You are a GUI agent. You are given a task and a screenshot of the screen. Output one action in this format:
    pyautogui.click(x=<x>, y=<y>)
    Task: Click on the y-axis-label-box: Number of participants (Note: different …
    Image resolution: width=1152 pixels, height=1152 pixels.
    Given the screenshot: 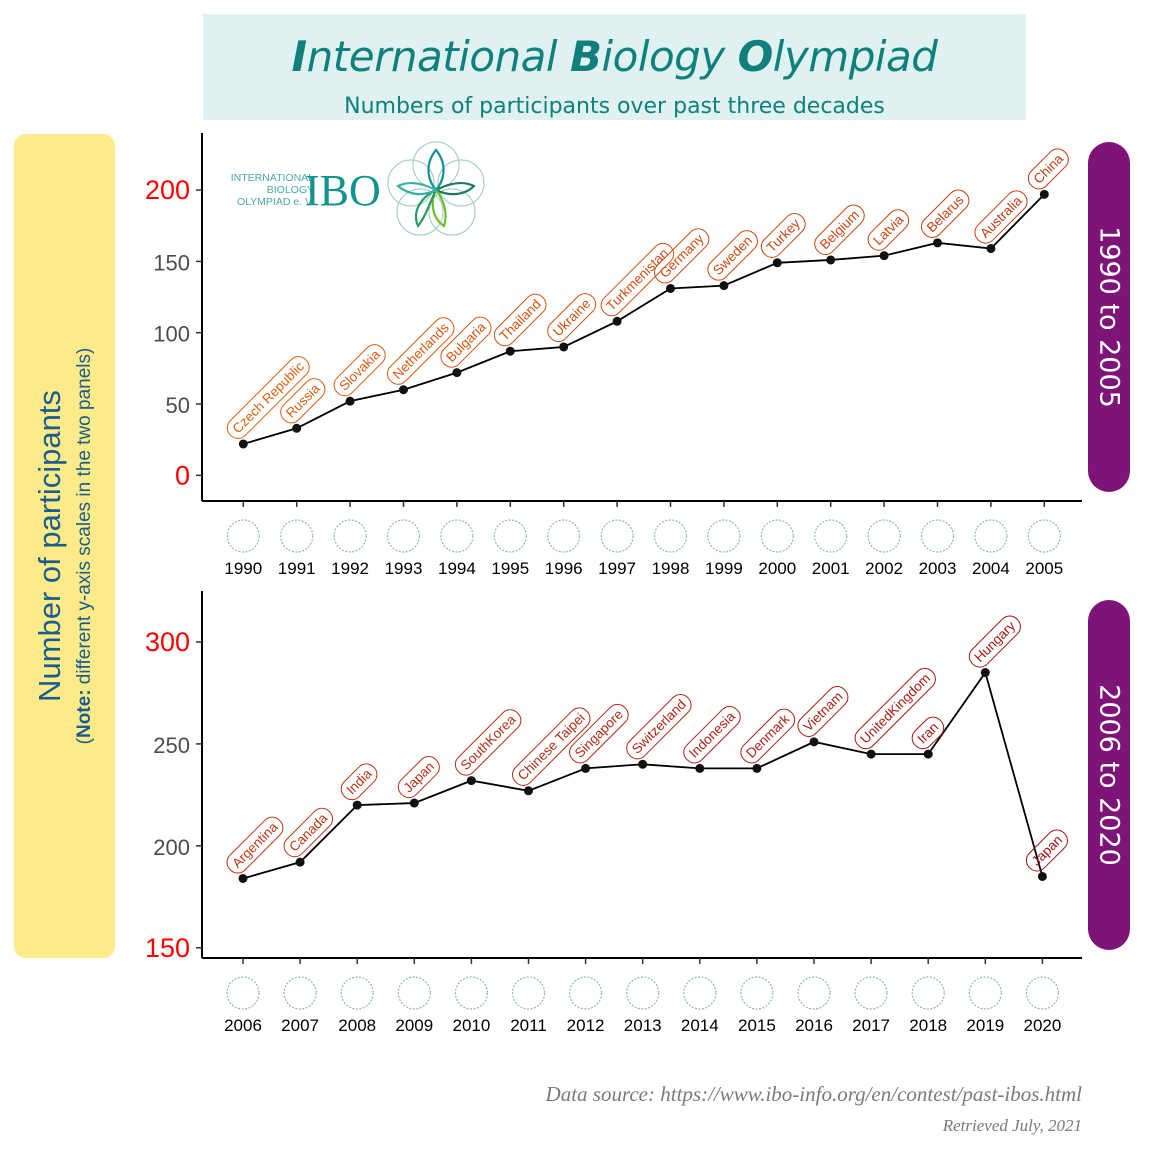 What is the action you would take?
    pyautogui.click(x=64, y=546)
    